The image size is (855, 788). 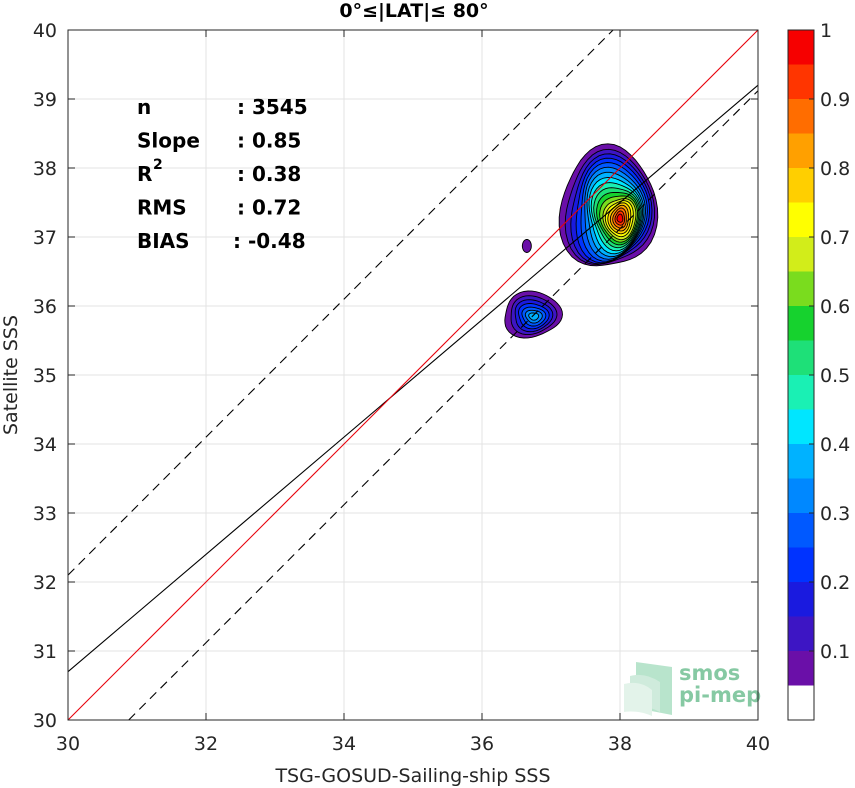 I want to click on colorbar-tick-label: 0.9, so click(x=835, y=100).